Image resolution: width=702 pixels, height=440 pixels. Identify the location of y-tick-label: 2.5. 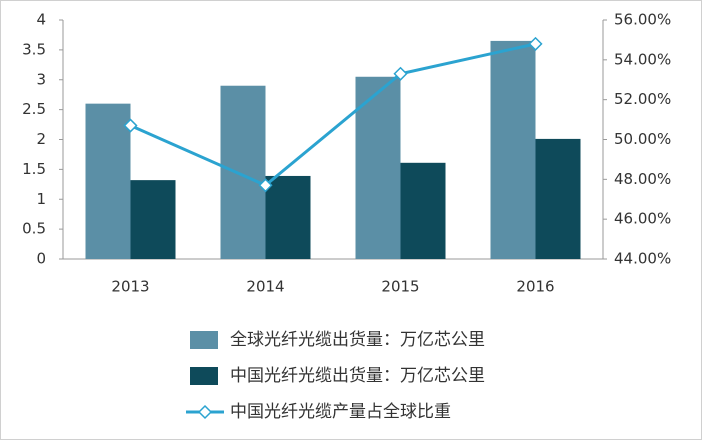
(34, 109).